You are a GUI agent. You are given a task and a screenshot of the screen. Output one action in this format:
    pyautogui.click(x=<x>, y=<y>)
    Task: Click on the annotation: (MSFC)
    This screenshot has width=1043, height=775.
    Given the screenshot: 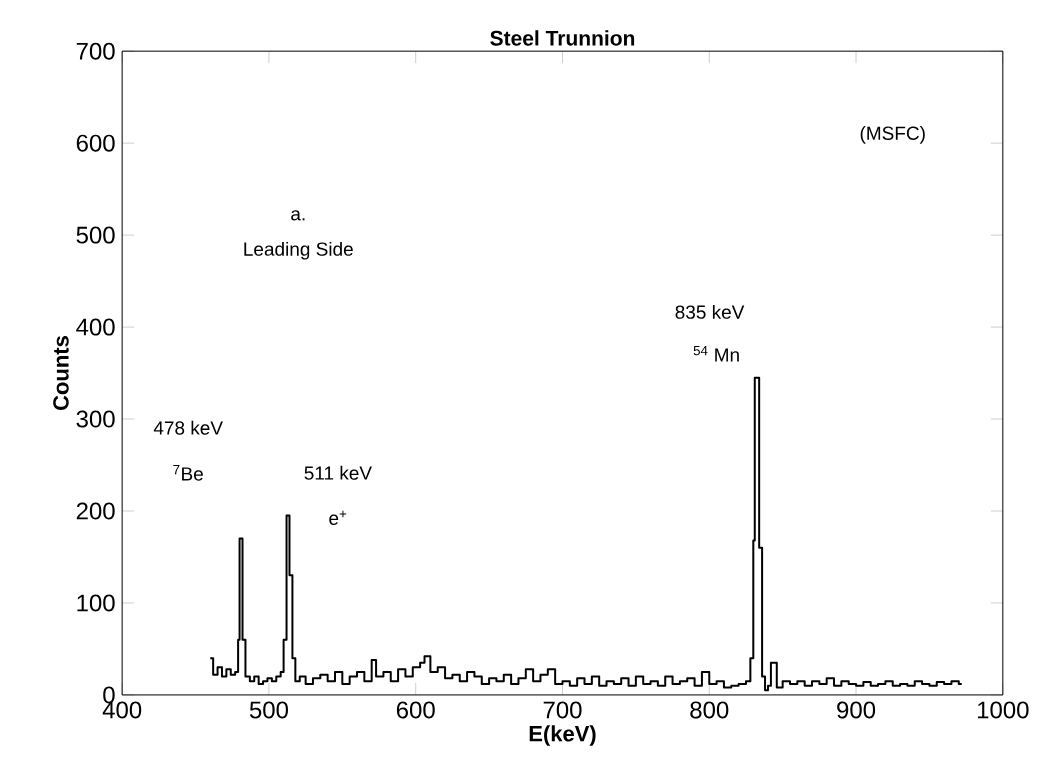 What is the action you would take?
    pyautogui.click(x=892, y=134)
    